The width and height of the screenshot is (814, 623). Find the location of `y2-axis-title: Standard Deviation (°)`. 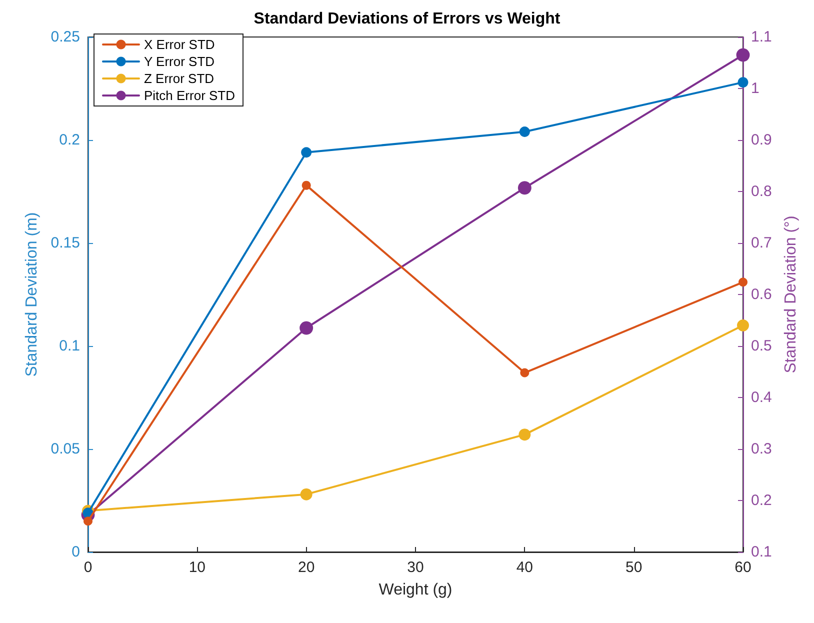

y2-axis-title: Standard Deviation (°) is located at coordinates (791, 295).